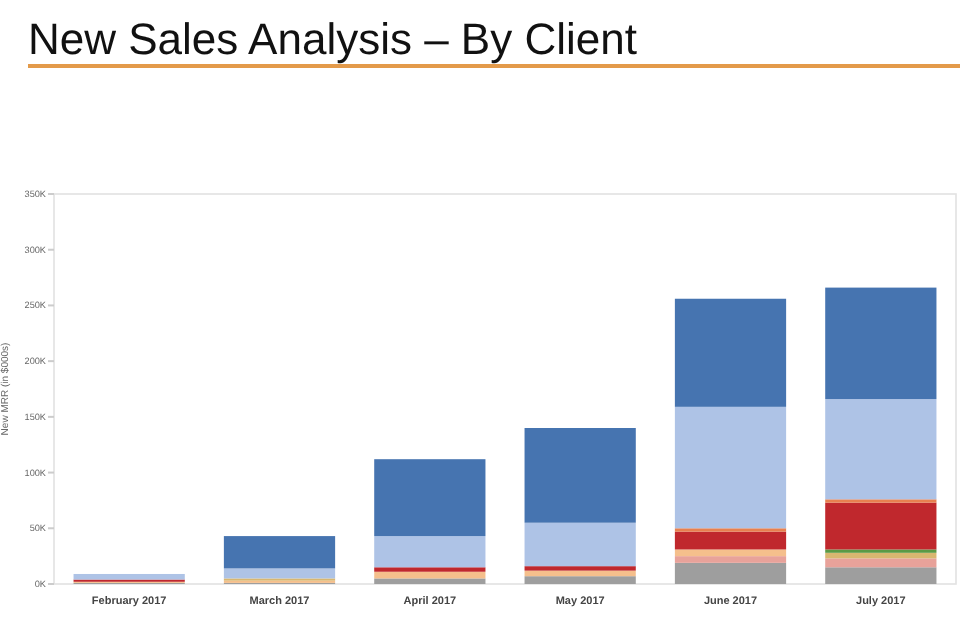 The width and height of the screenshot is (960, 640). I want to click on chart-title: New Sales Analysis – By Client, so click(332, 39).